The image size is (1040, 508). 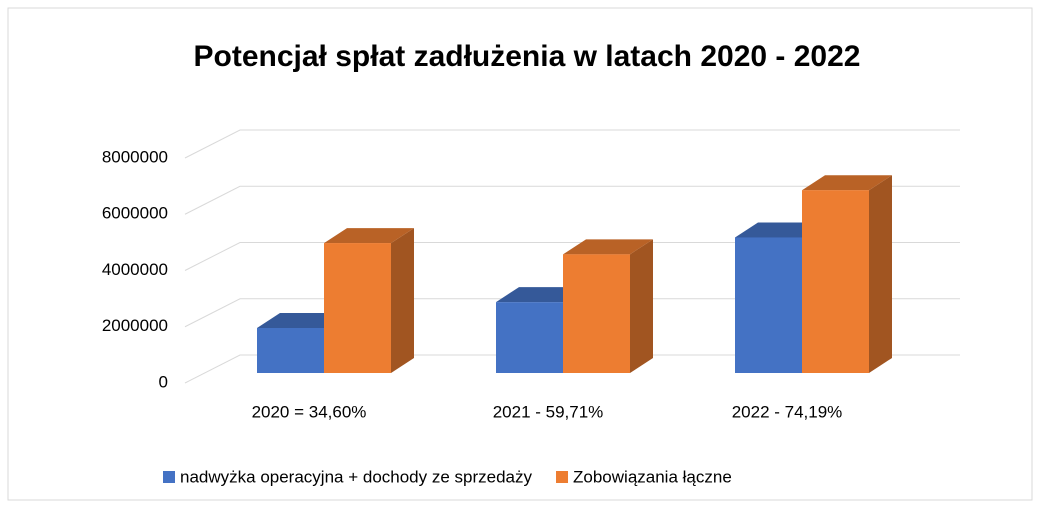 What do you see at coordinates (135, 156) in the screenshot?
I see `y-tick-label: 8000000` at bounding box center [135, 156].